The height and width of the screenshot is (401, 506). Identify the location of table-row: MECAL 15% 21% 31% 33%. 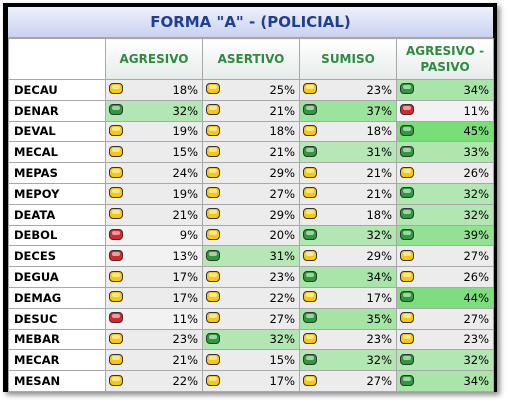
(251, 152).